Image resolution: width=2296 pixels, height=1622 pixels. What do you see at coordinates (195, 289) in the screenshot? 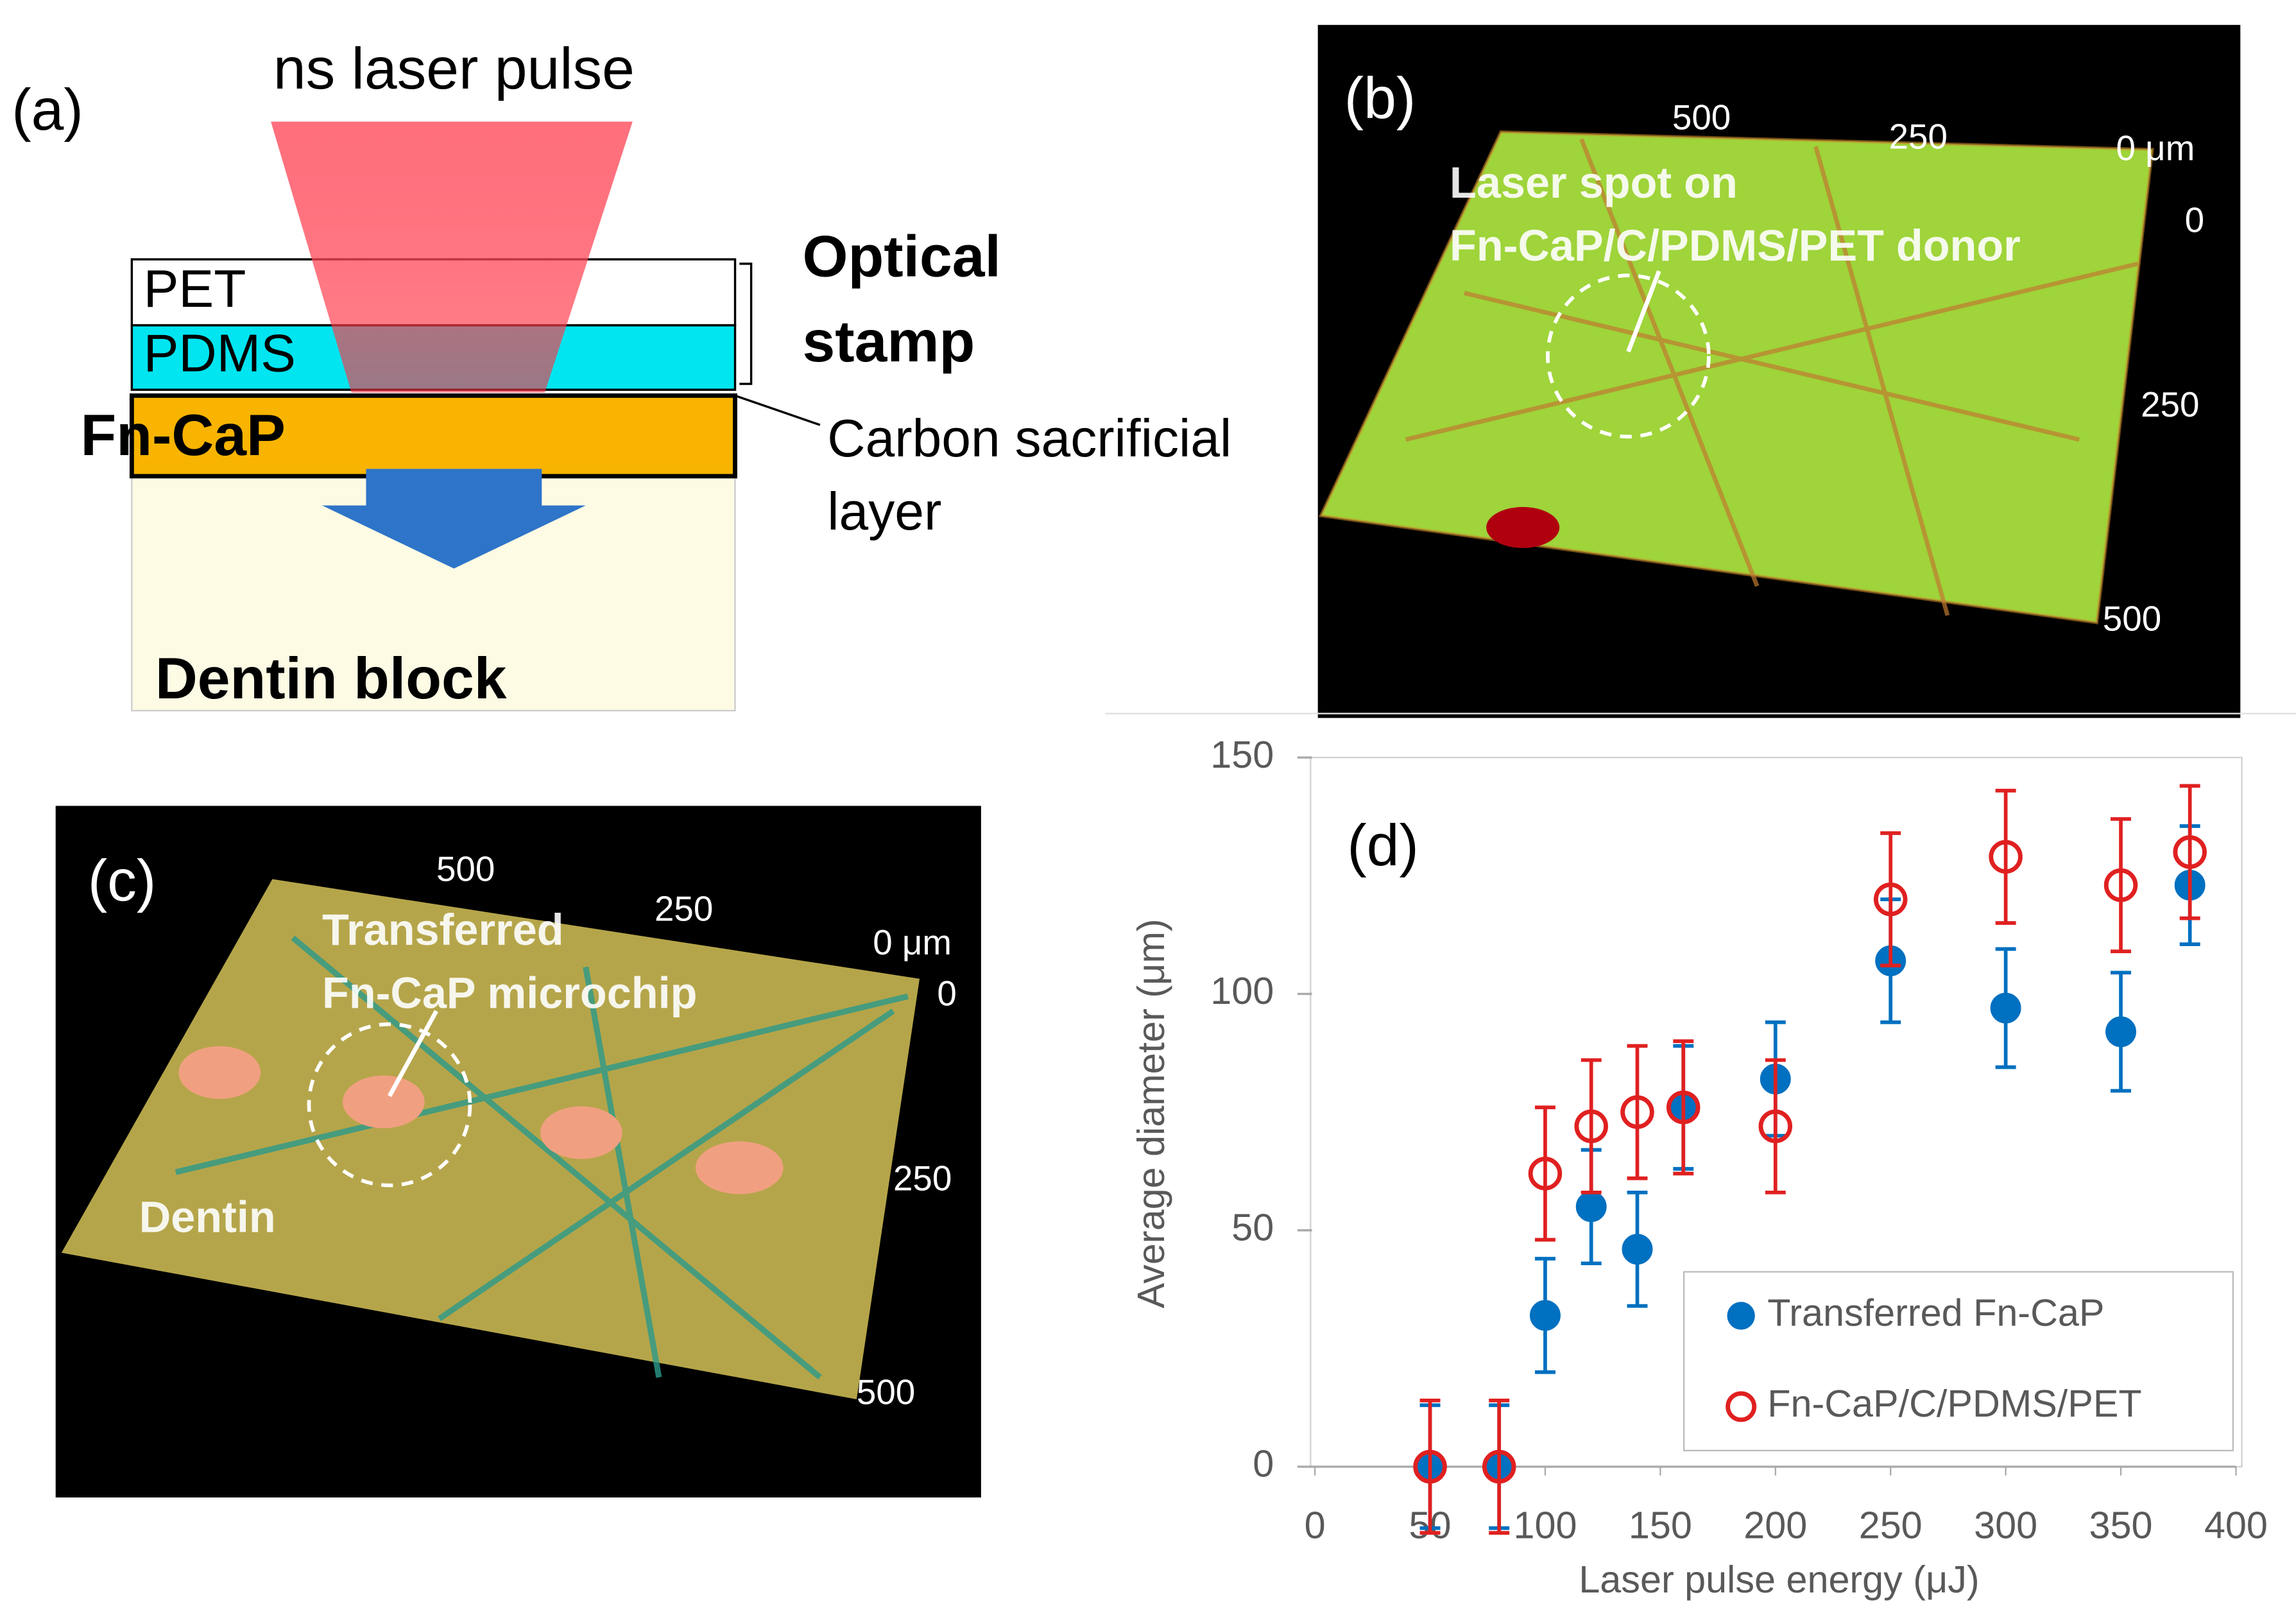
I see `label: PET` at bounding box center [195, 289].